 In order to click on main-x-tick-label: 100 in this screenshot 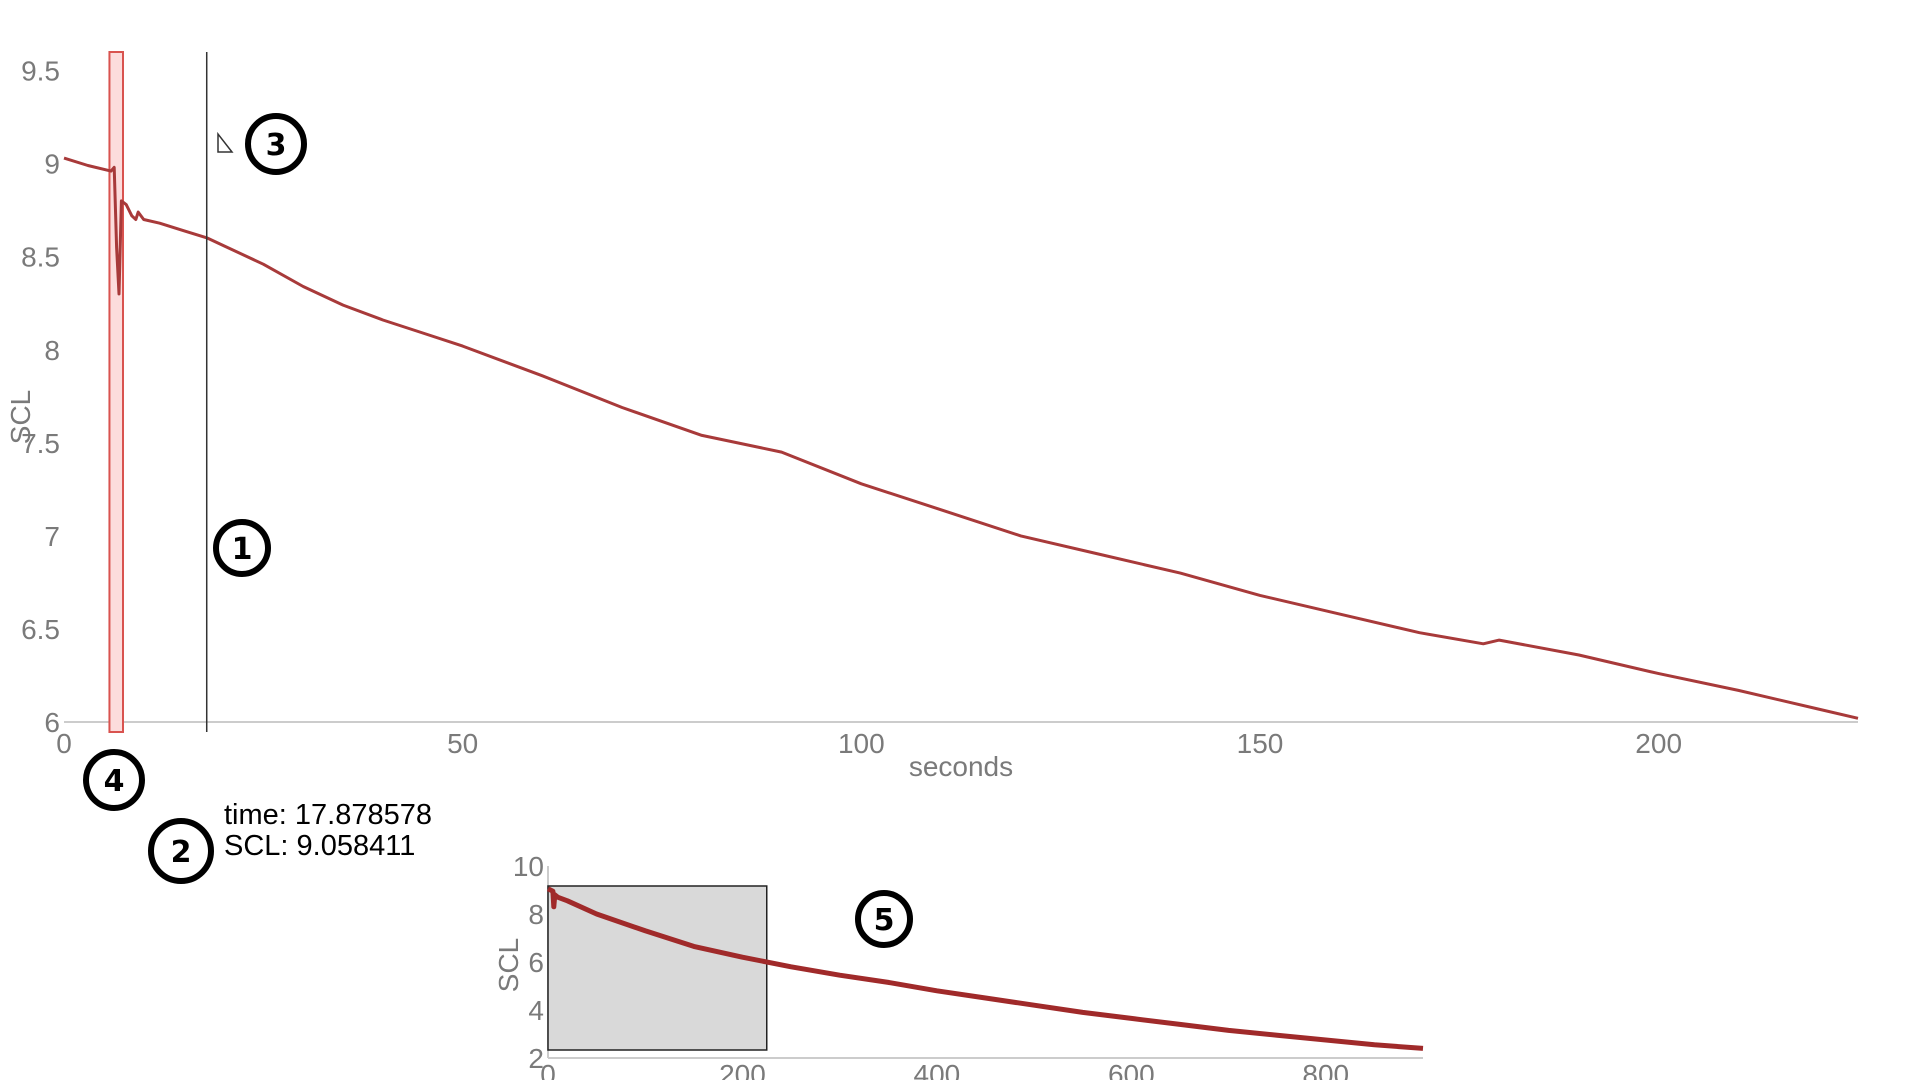, I will do `click(861, 743)`.